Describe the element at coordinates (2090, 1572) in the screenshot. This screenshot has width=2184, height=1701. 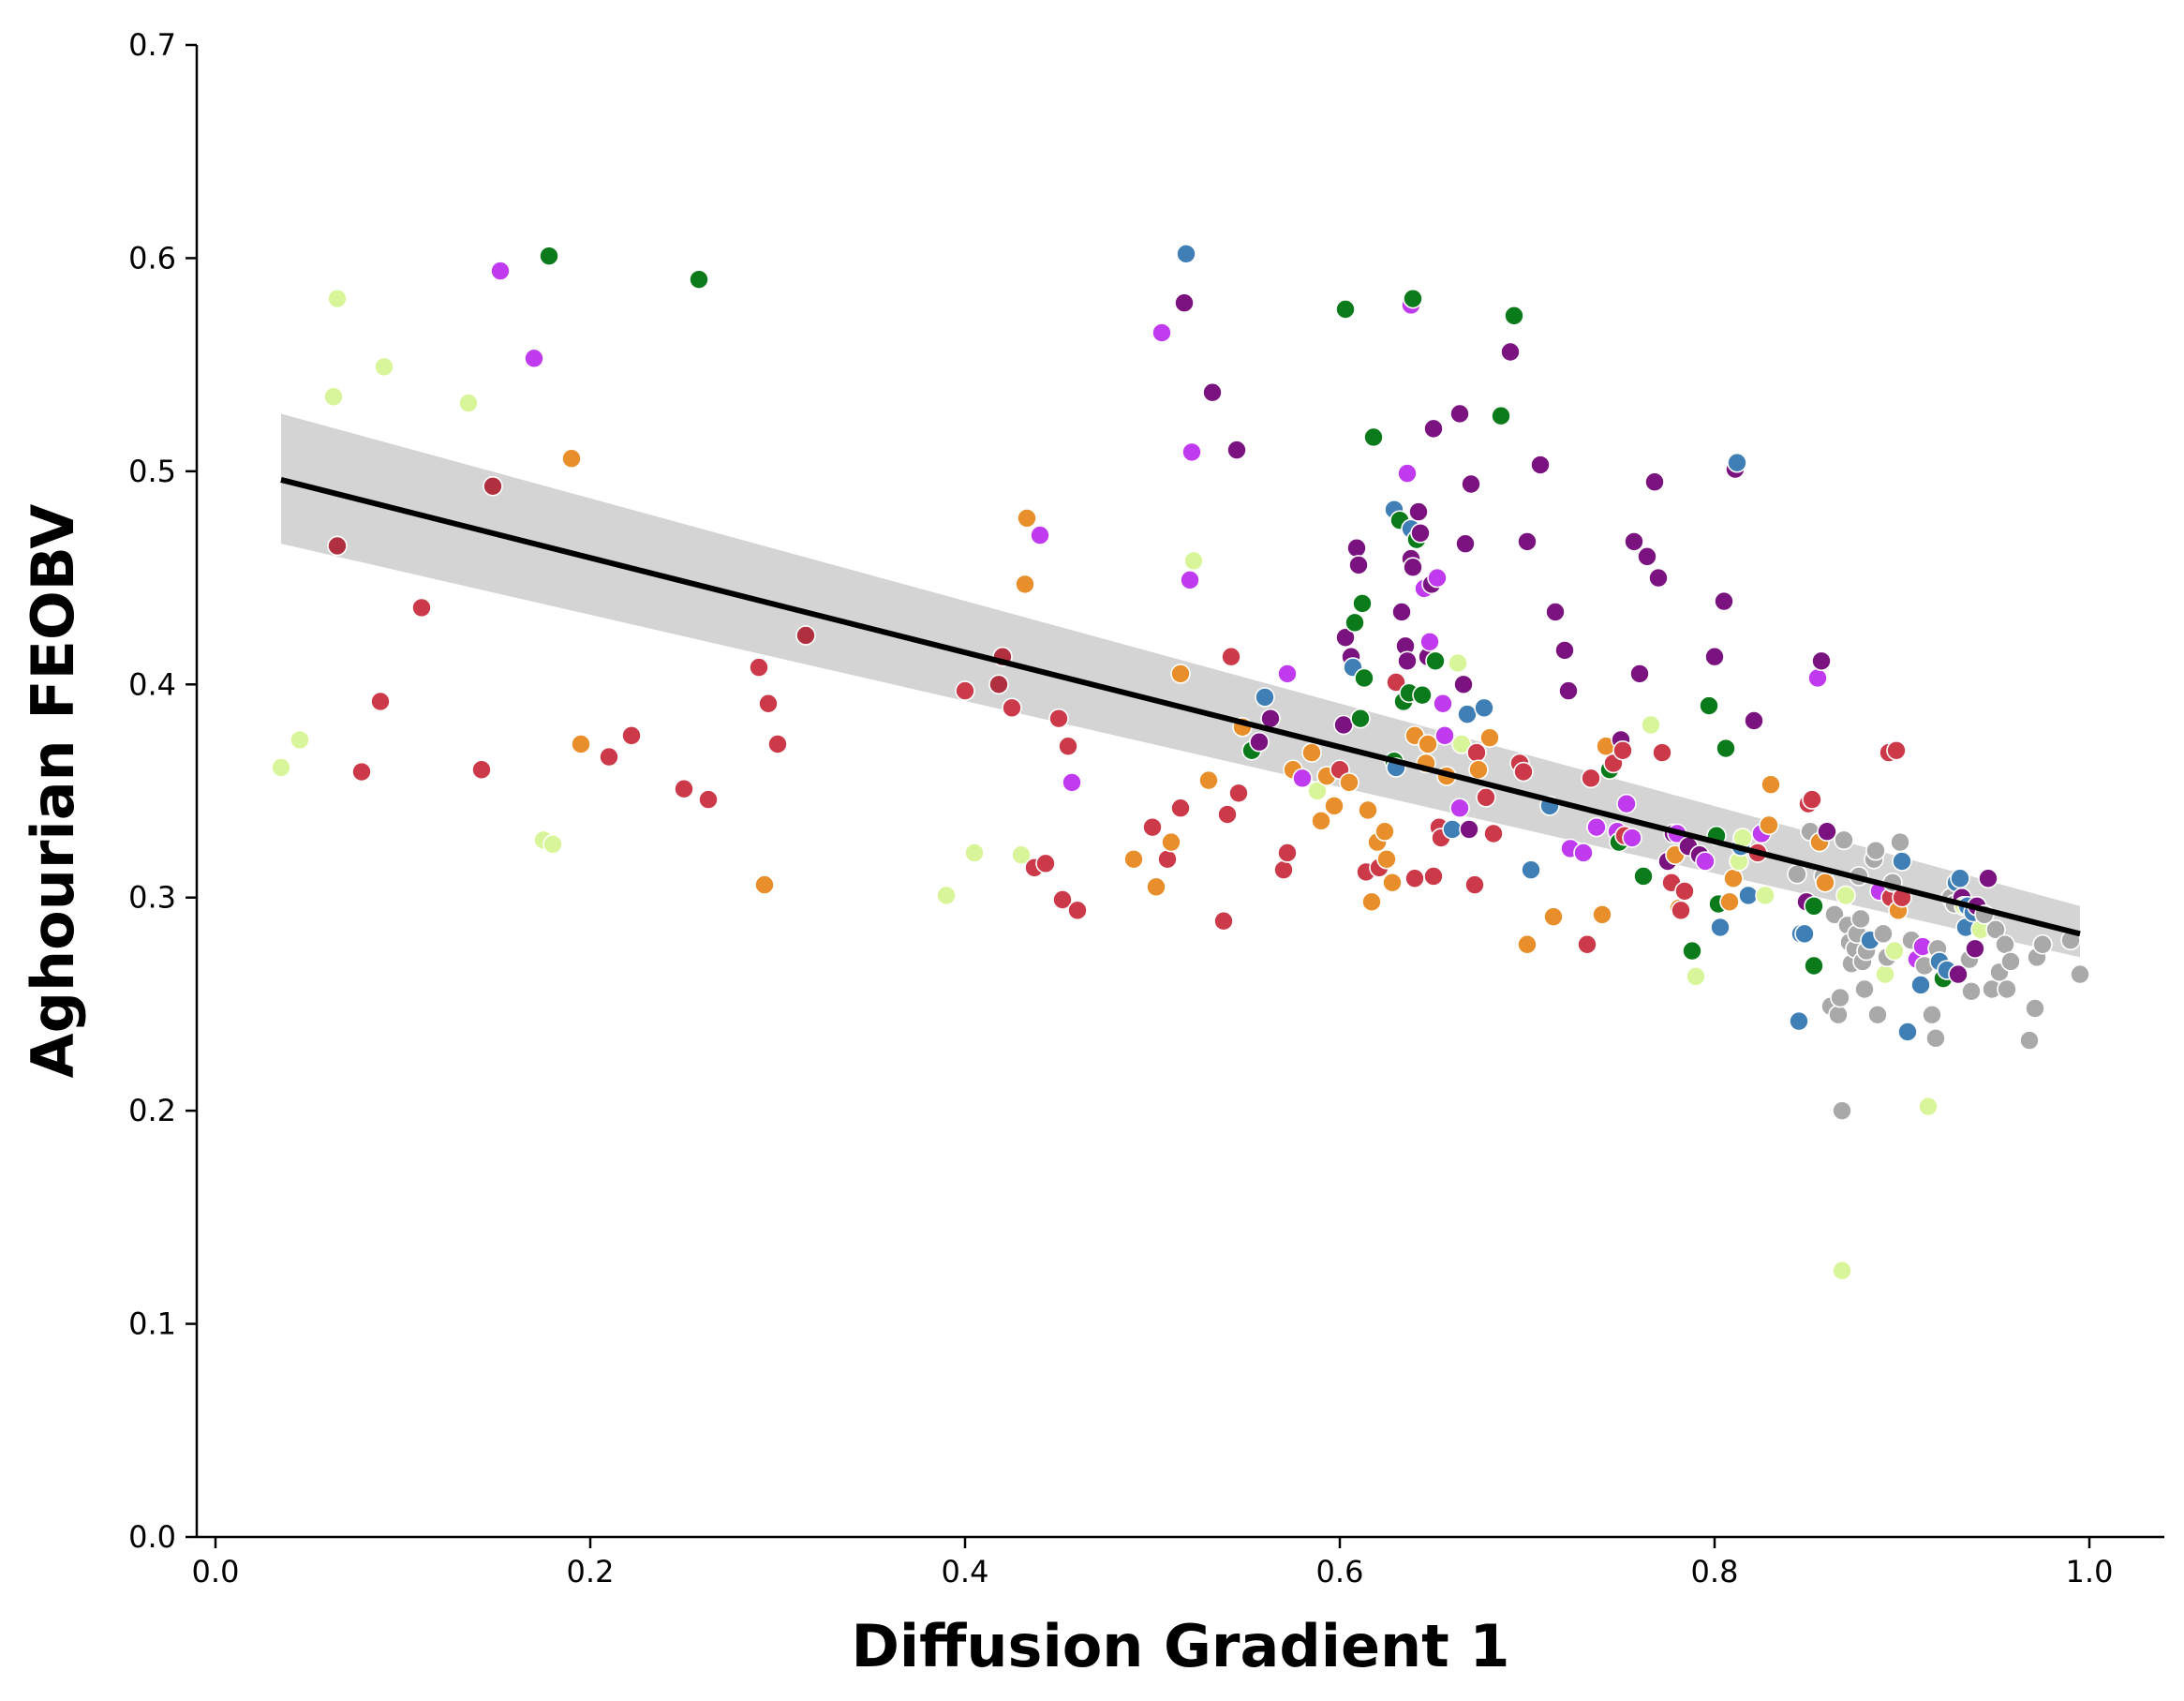
I see `x-tick-label: 1.0` at that location.